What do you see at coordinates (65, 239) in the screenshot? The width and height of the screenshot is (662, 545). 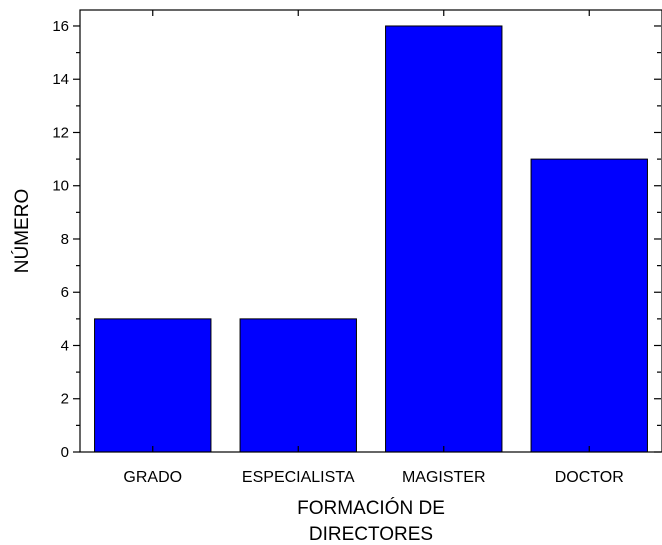 I see `y-tick-label-8: 8` at bounding box center [65, 239].